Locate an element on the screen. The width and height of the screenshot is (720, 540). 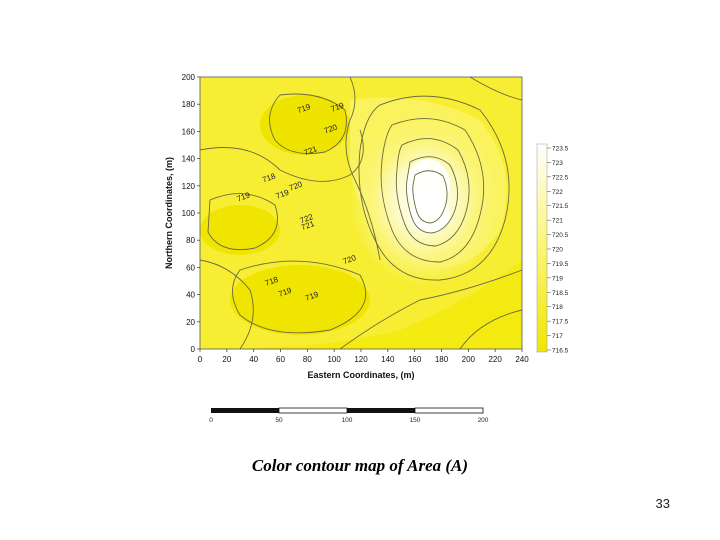
x-axis: 0 20 40 60 80 100 120 140 160 180 200 220 240 is located at coordinates (363, 356).